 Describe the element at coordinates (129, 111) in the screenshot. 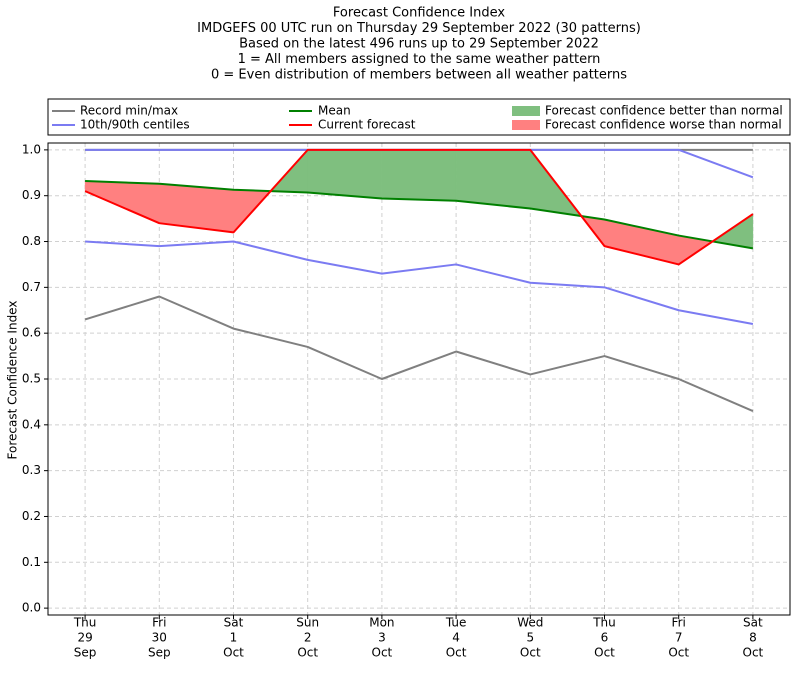

I see `legend-label: Record min/max` at that location.